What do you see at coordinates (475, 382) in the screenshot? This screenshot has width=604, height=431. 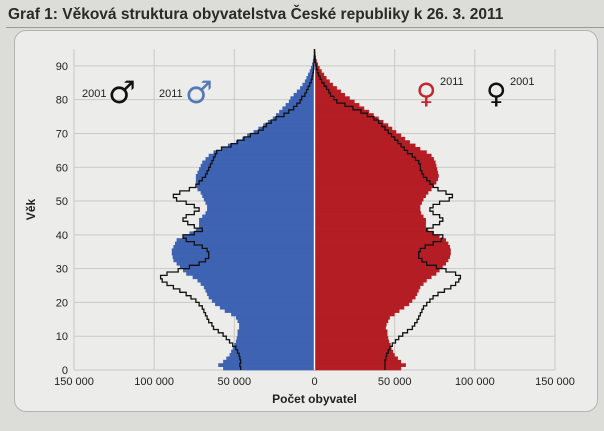 I see `x-tick-label: 100 000` at bounding box center [475, 382].